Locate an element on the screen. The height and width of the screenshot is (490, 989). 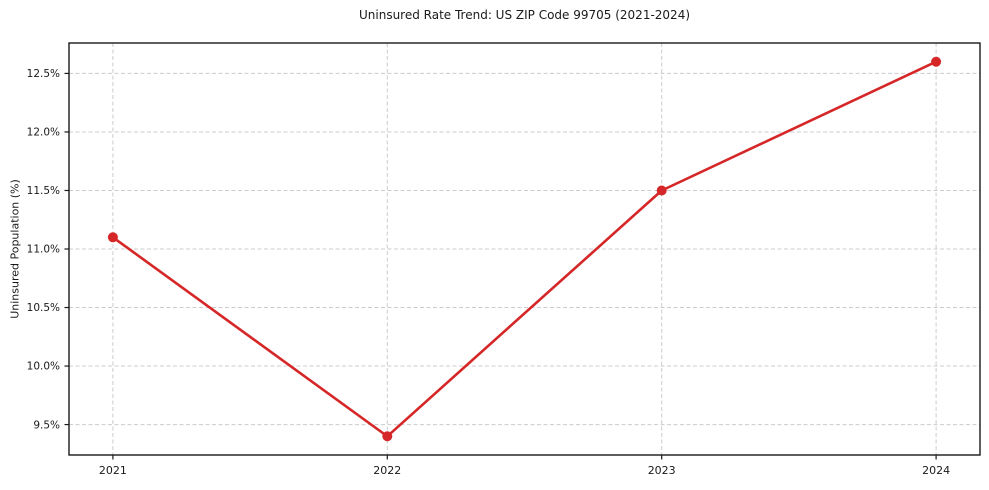
y-tick-label: 12.0% is located at coordinates (43, 133).